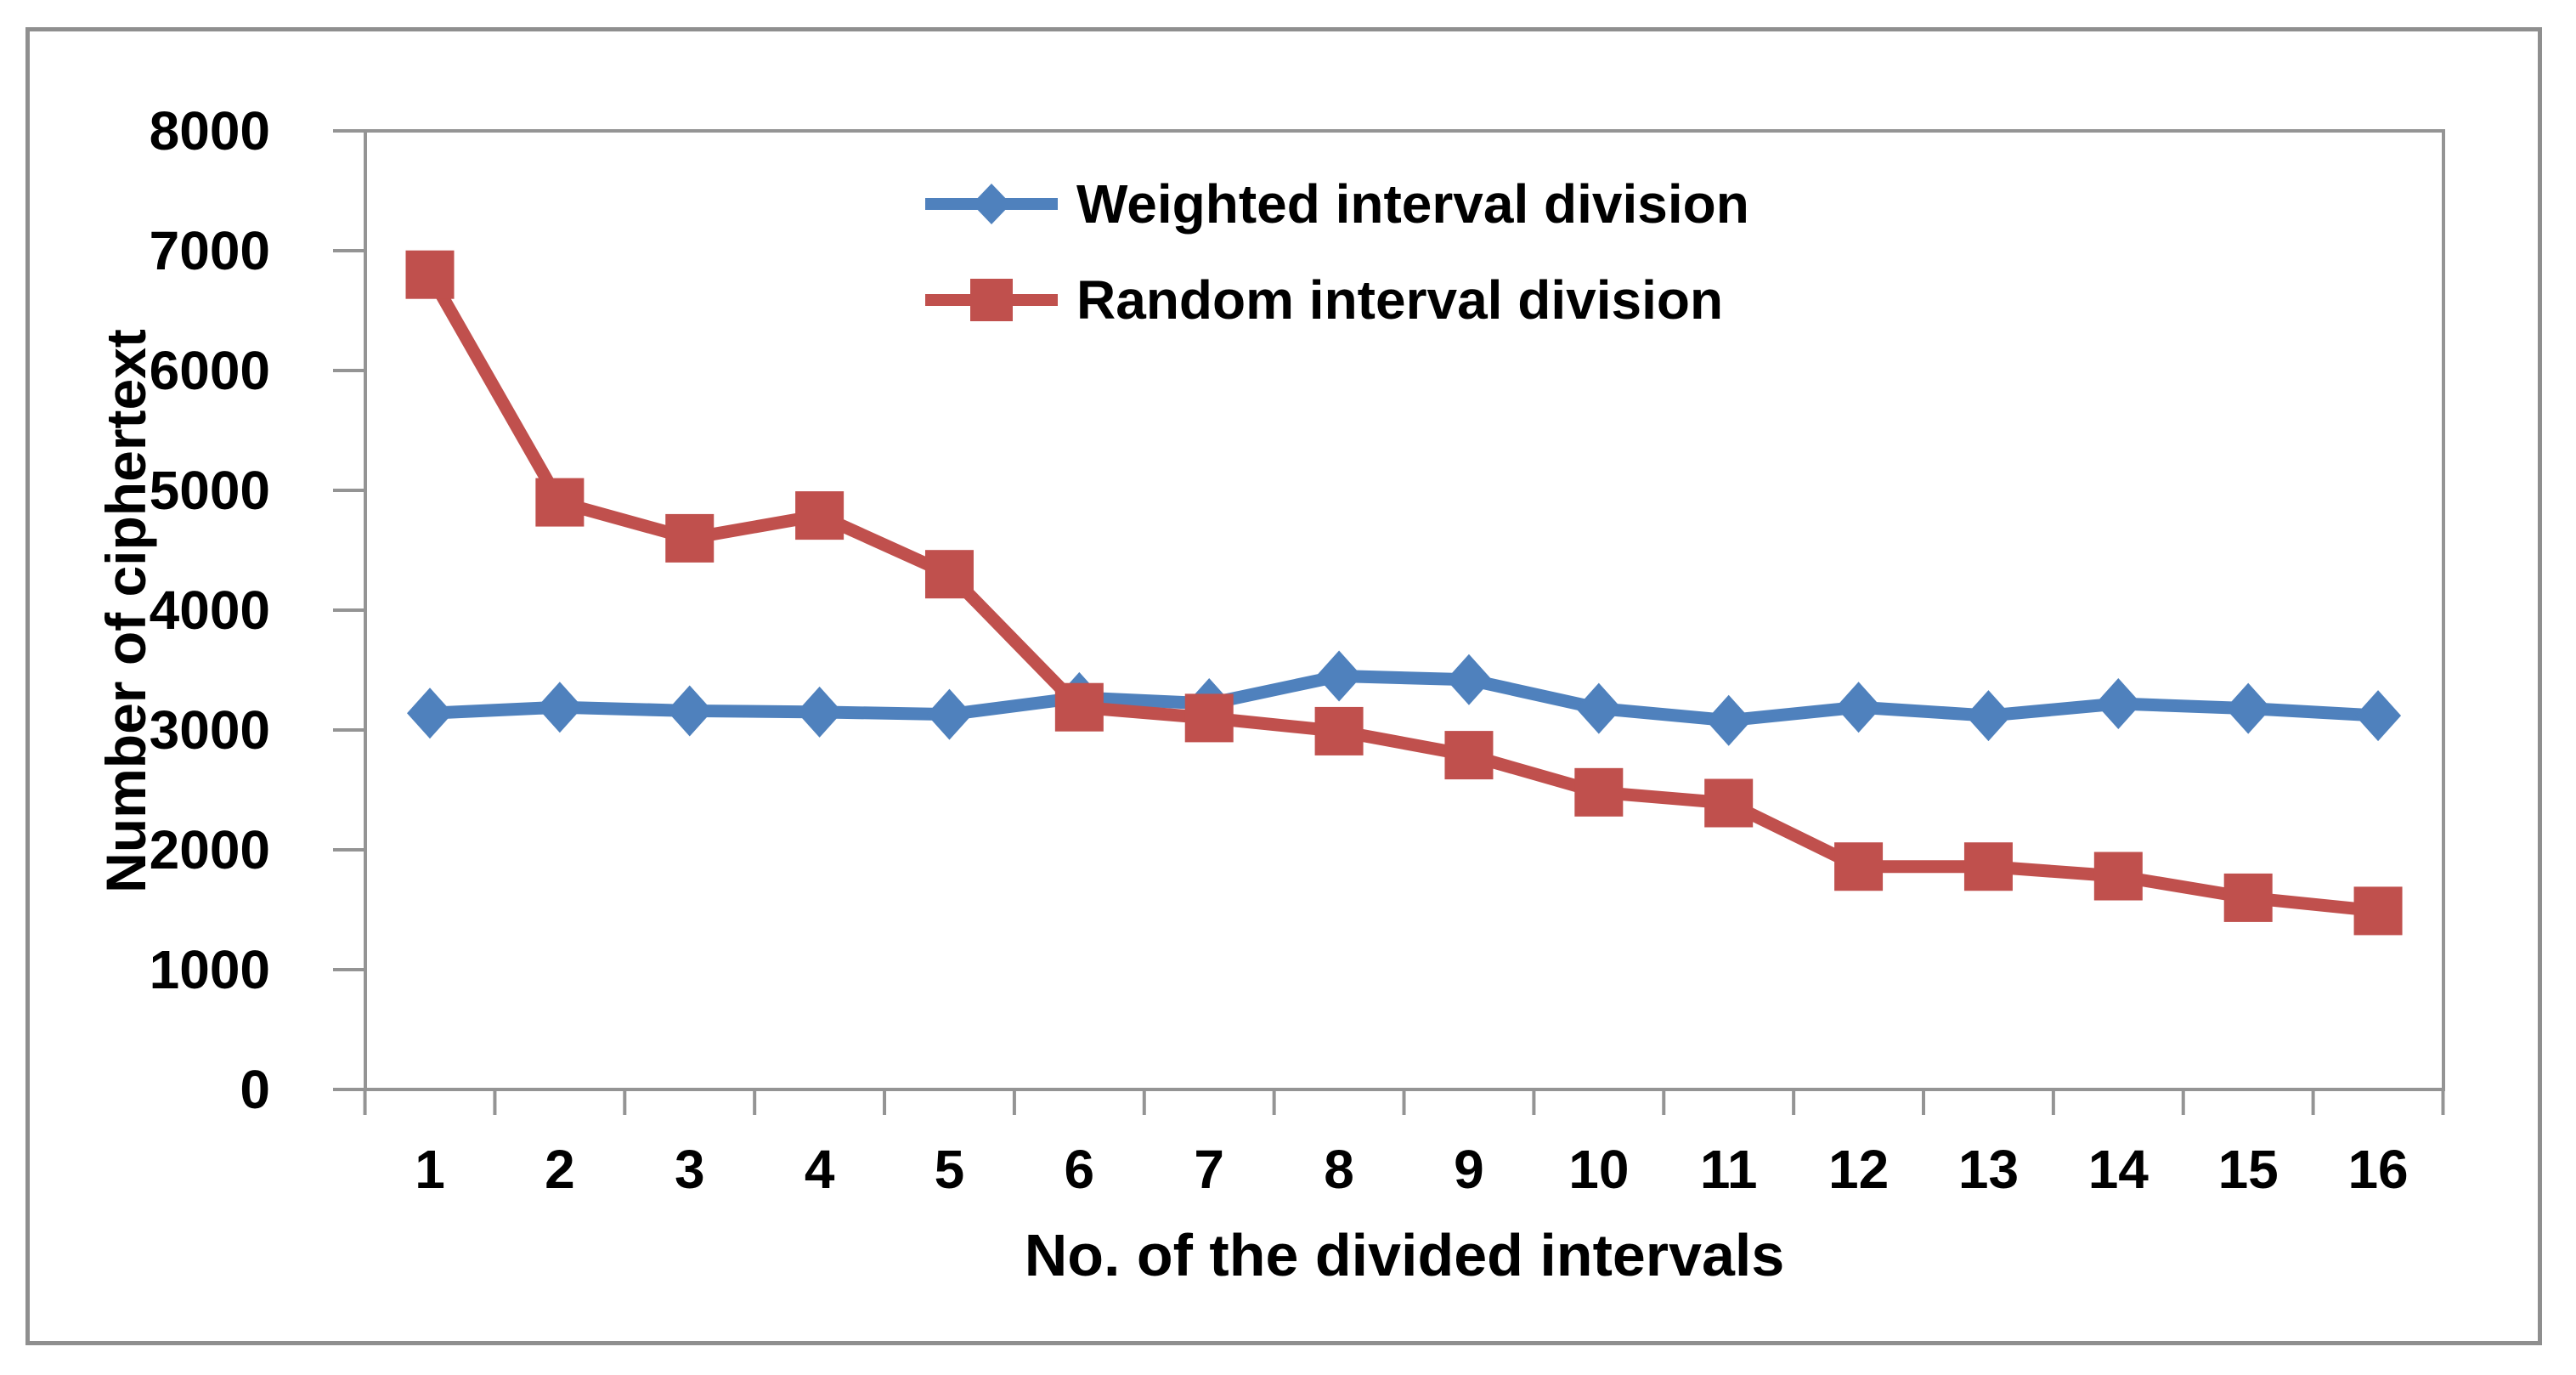 This screenshot has width=2576, height=1375. Describe the element at coordinates (1599, 1169) in the screenshot. I see `x-tick-label: 10` at that location.